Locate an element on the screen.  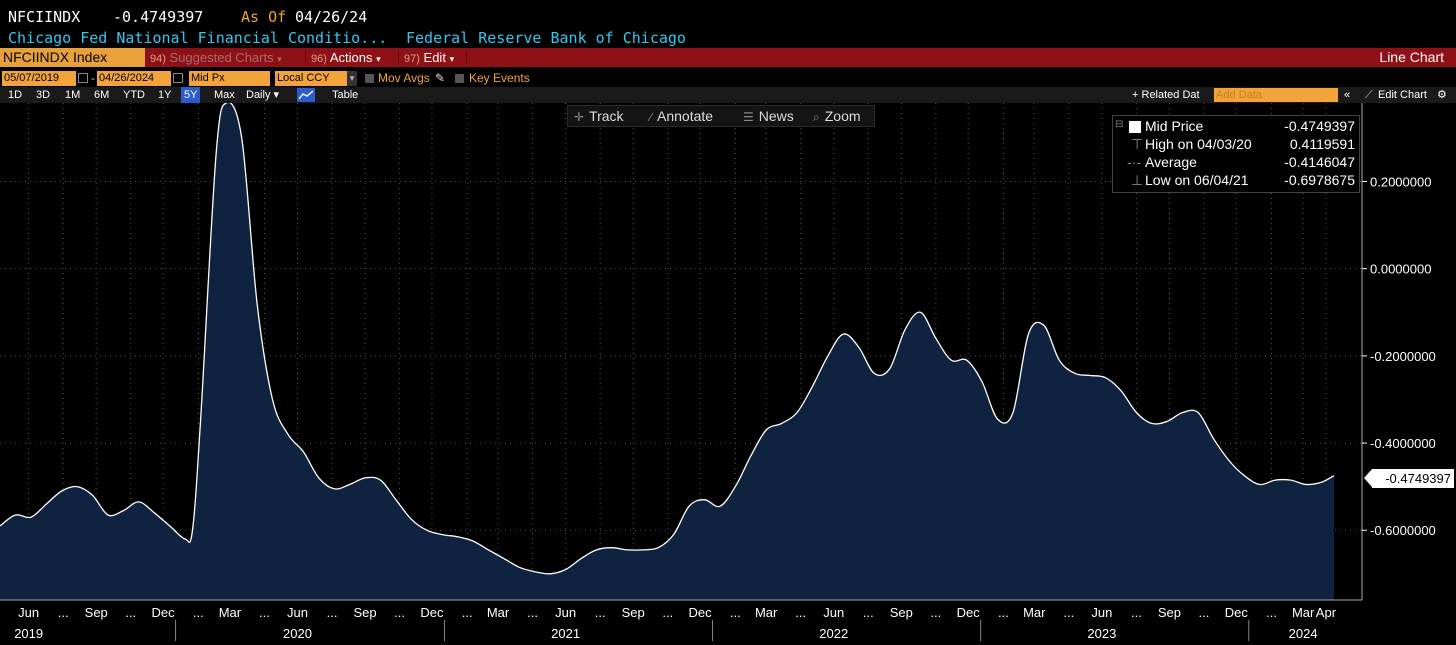
chart-type-label: Line Chart is located at coordinates (1411, 57).